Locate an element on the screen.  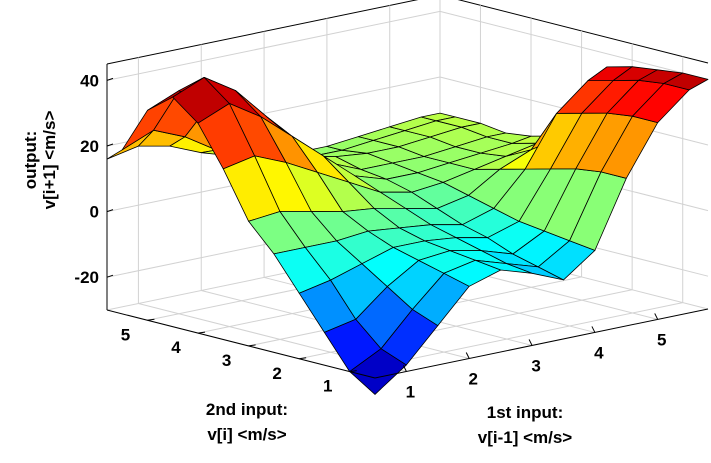
z-tick-label: 20 is located at coordinates (89, 146).